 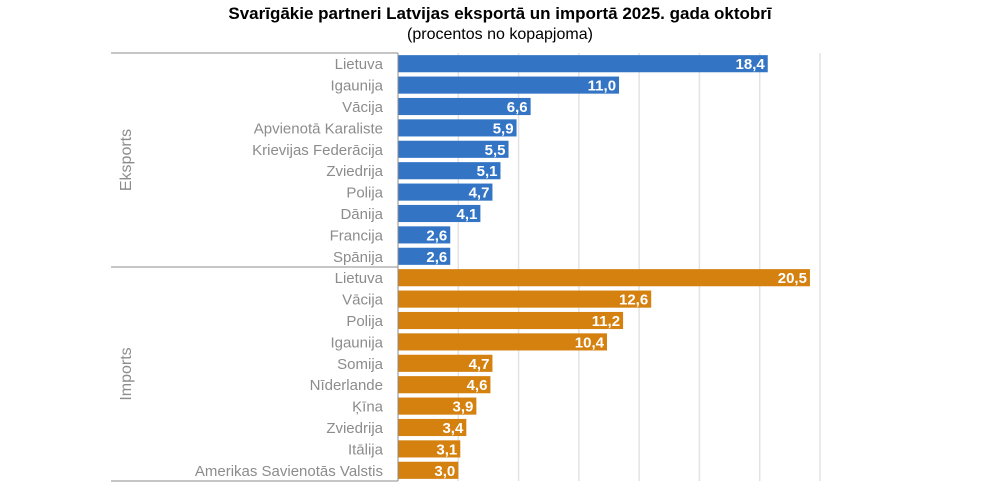 What do you see at coordinates (366, 449) in the screenshot?
I see `category-label: Itālija` at bounding box center [366, 449].